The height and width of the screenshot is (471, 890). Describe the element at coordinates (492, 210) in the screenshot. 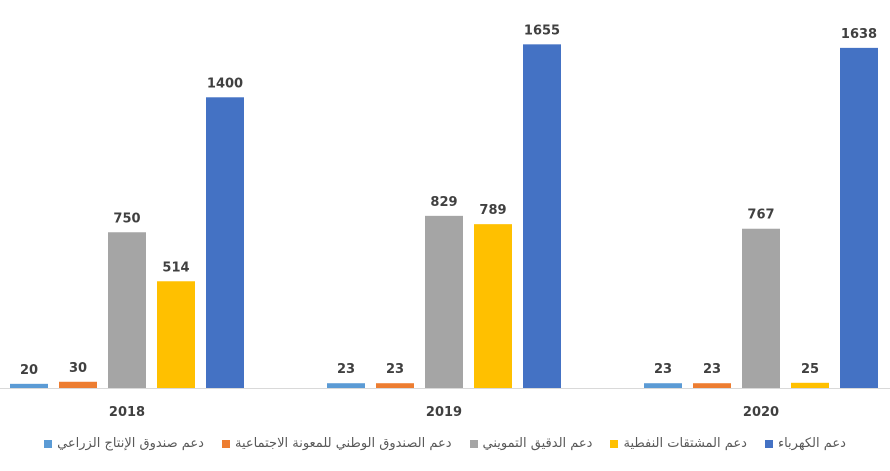

I see `data-label: 789` at that location.